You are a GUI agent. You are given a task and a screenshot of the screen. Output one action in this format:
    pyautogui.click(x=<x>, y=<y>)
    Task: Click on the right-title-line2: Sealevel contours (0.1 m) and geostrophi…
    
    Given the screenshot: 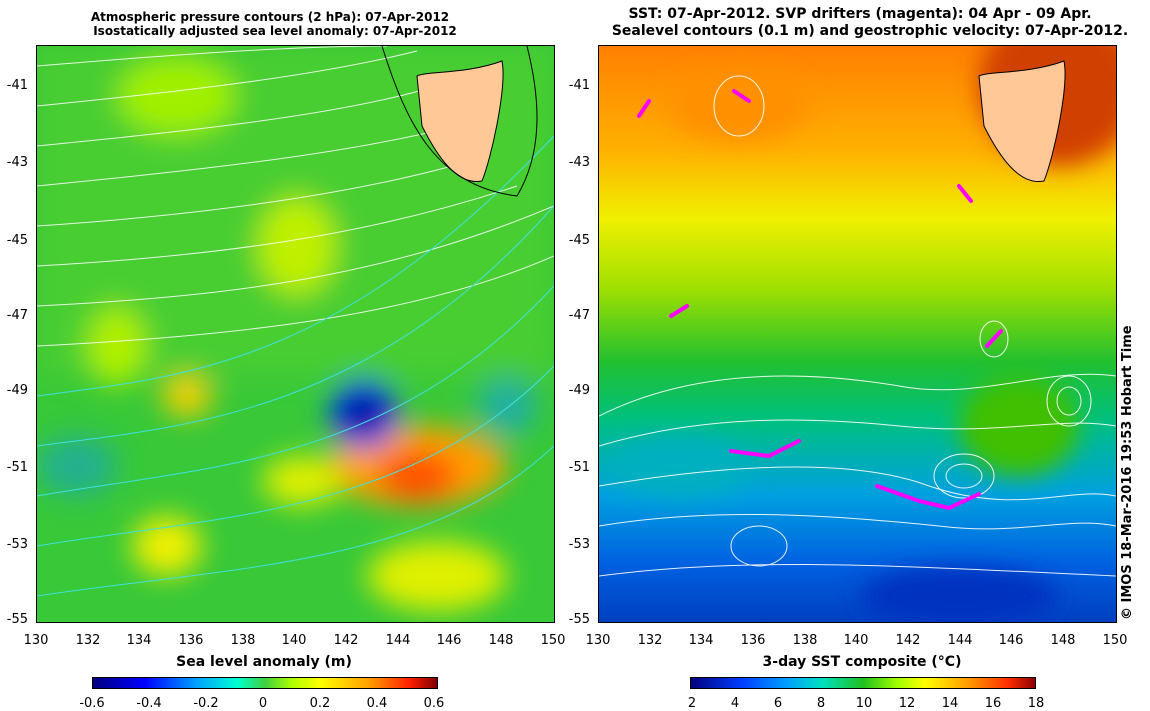 What is the action you would take?
    pyautogui.click(x=870, y=31)
    